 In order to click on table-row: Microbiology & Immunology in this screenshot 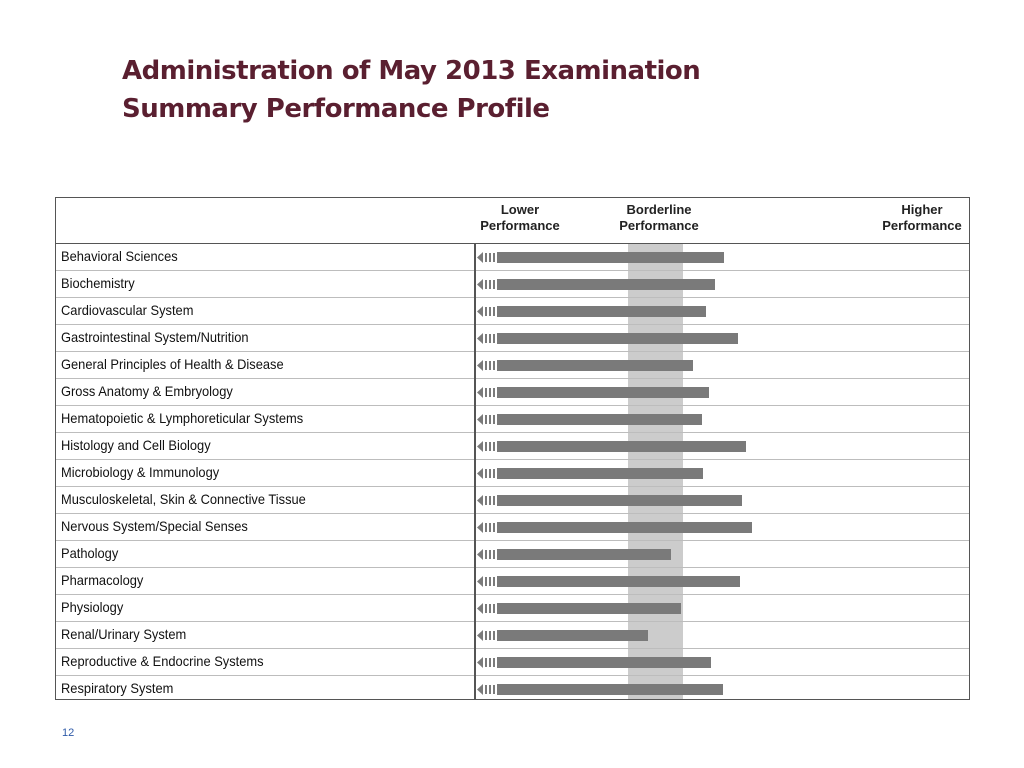, I will do `click(512, 473)`.